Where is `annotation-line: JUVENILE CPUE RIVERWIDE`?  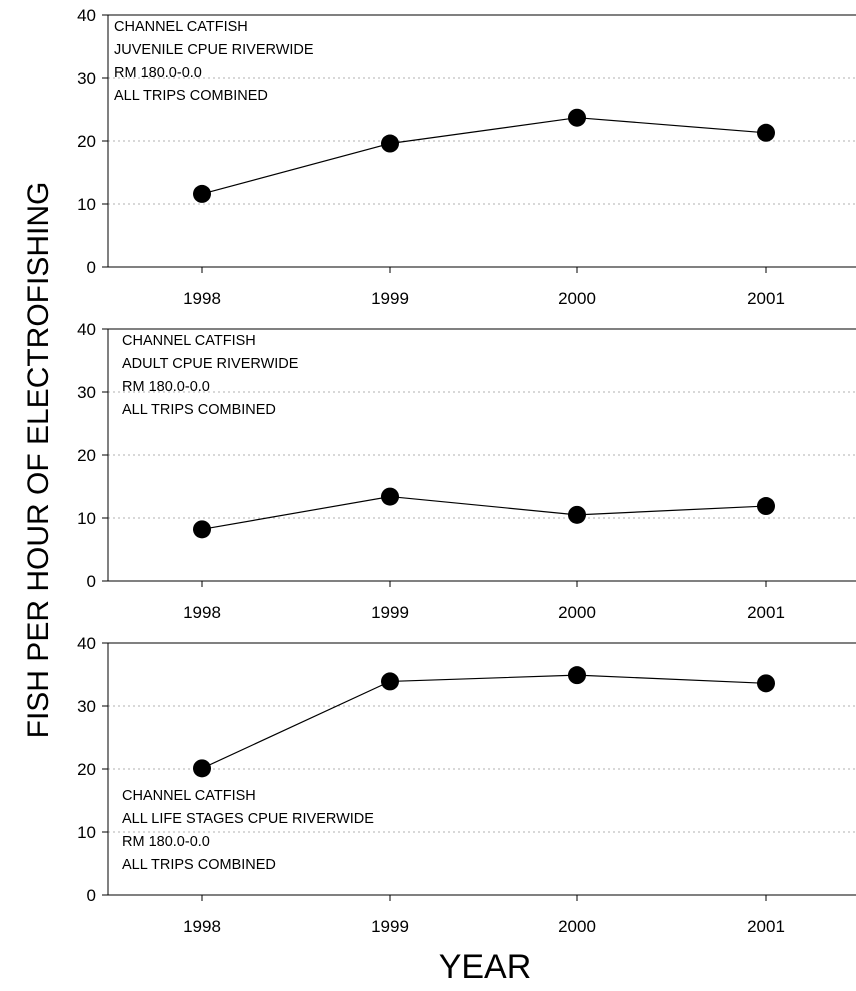
annotation-line: JUVENILE CPUE RIVERWIDE is located at coordinates (214, 50).